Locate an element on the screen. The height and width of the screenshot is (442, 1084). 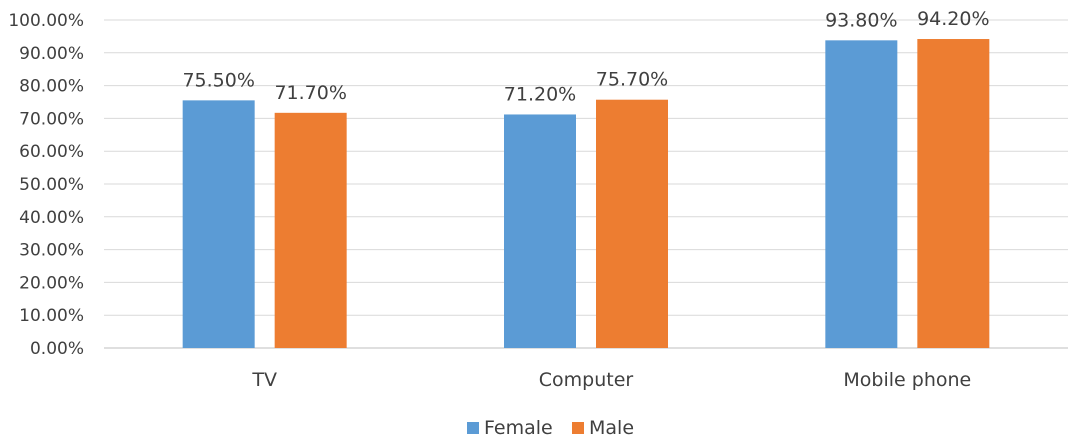
y-tick-label: 0.00% is located at coordinates (57, 349).